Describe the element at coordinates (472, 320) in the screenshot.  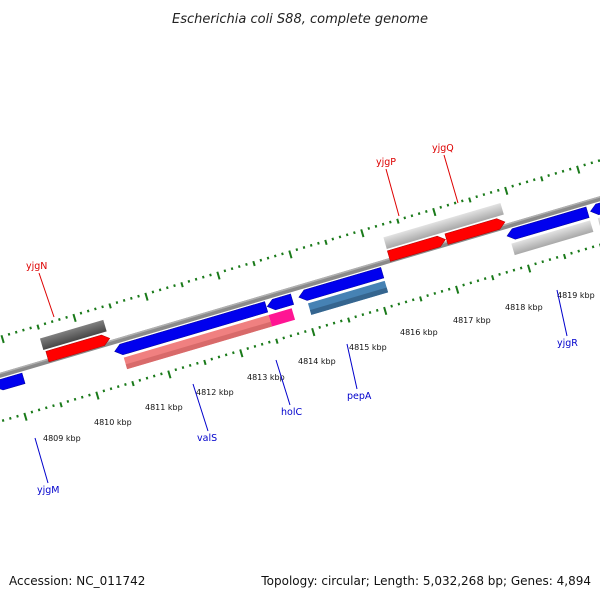
I see `tick-label: 4817 kbp` at that location.